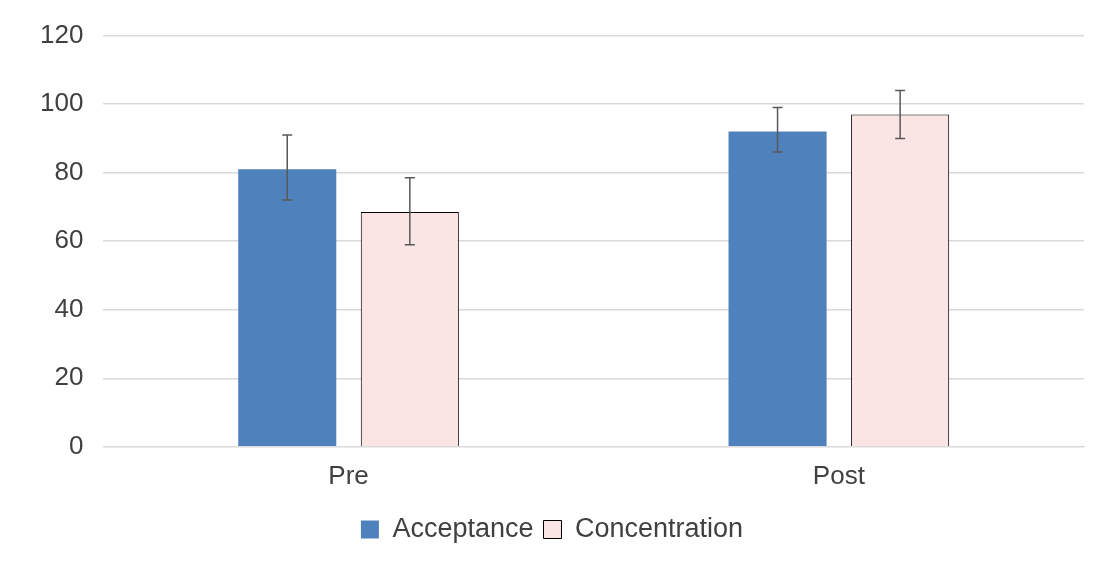 The image size is (1102, 563). Describe the element at coordinates (61, 33) in the screenshot. I see `y-tick-label: 120` at that location.